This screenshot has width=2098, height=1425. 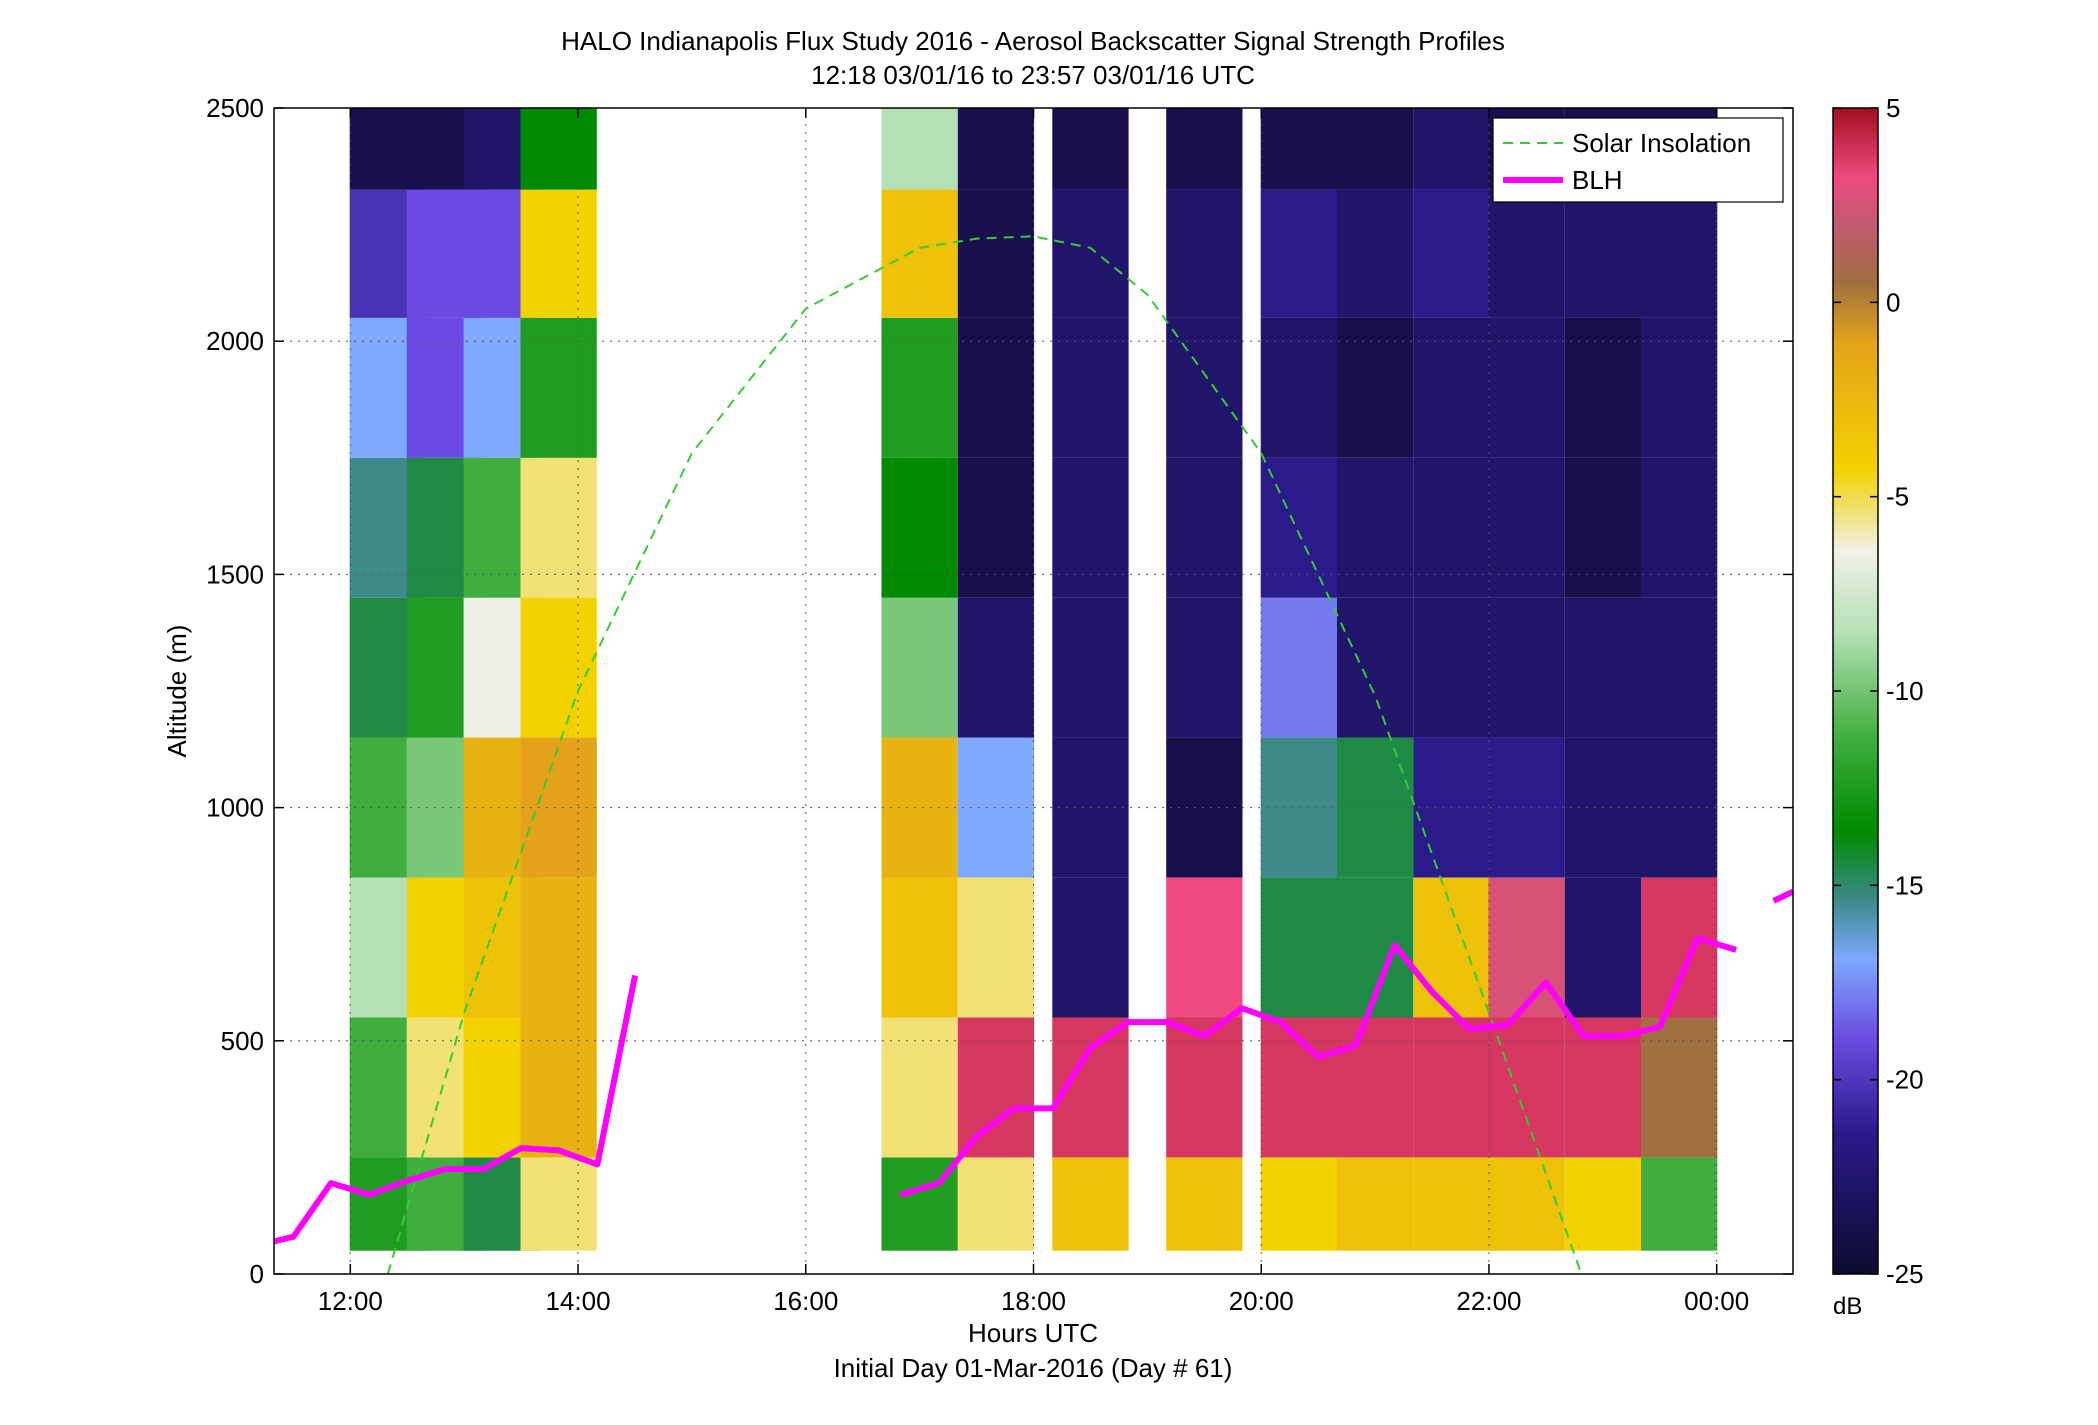 What do you see at coordinates (1905, 691) in the screenshot?
I see `colorbar-tick-label: -10` at bounding box center [1905, 691].